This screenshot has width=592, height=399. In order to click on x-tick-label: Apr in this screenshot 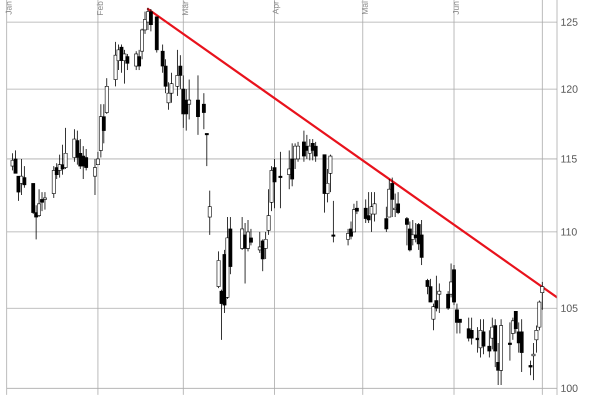, I will do `click(276, 7)`.